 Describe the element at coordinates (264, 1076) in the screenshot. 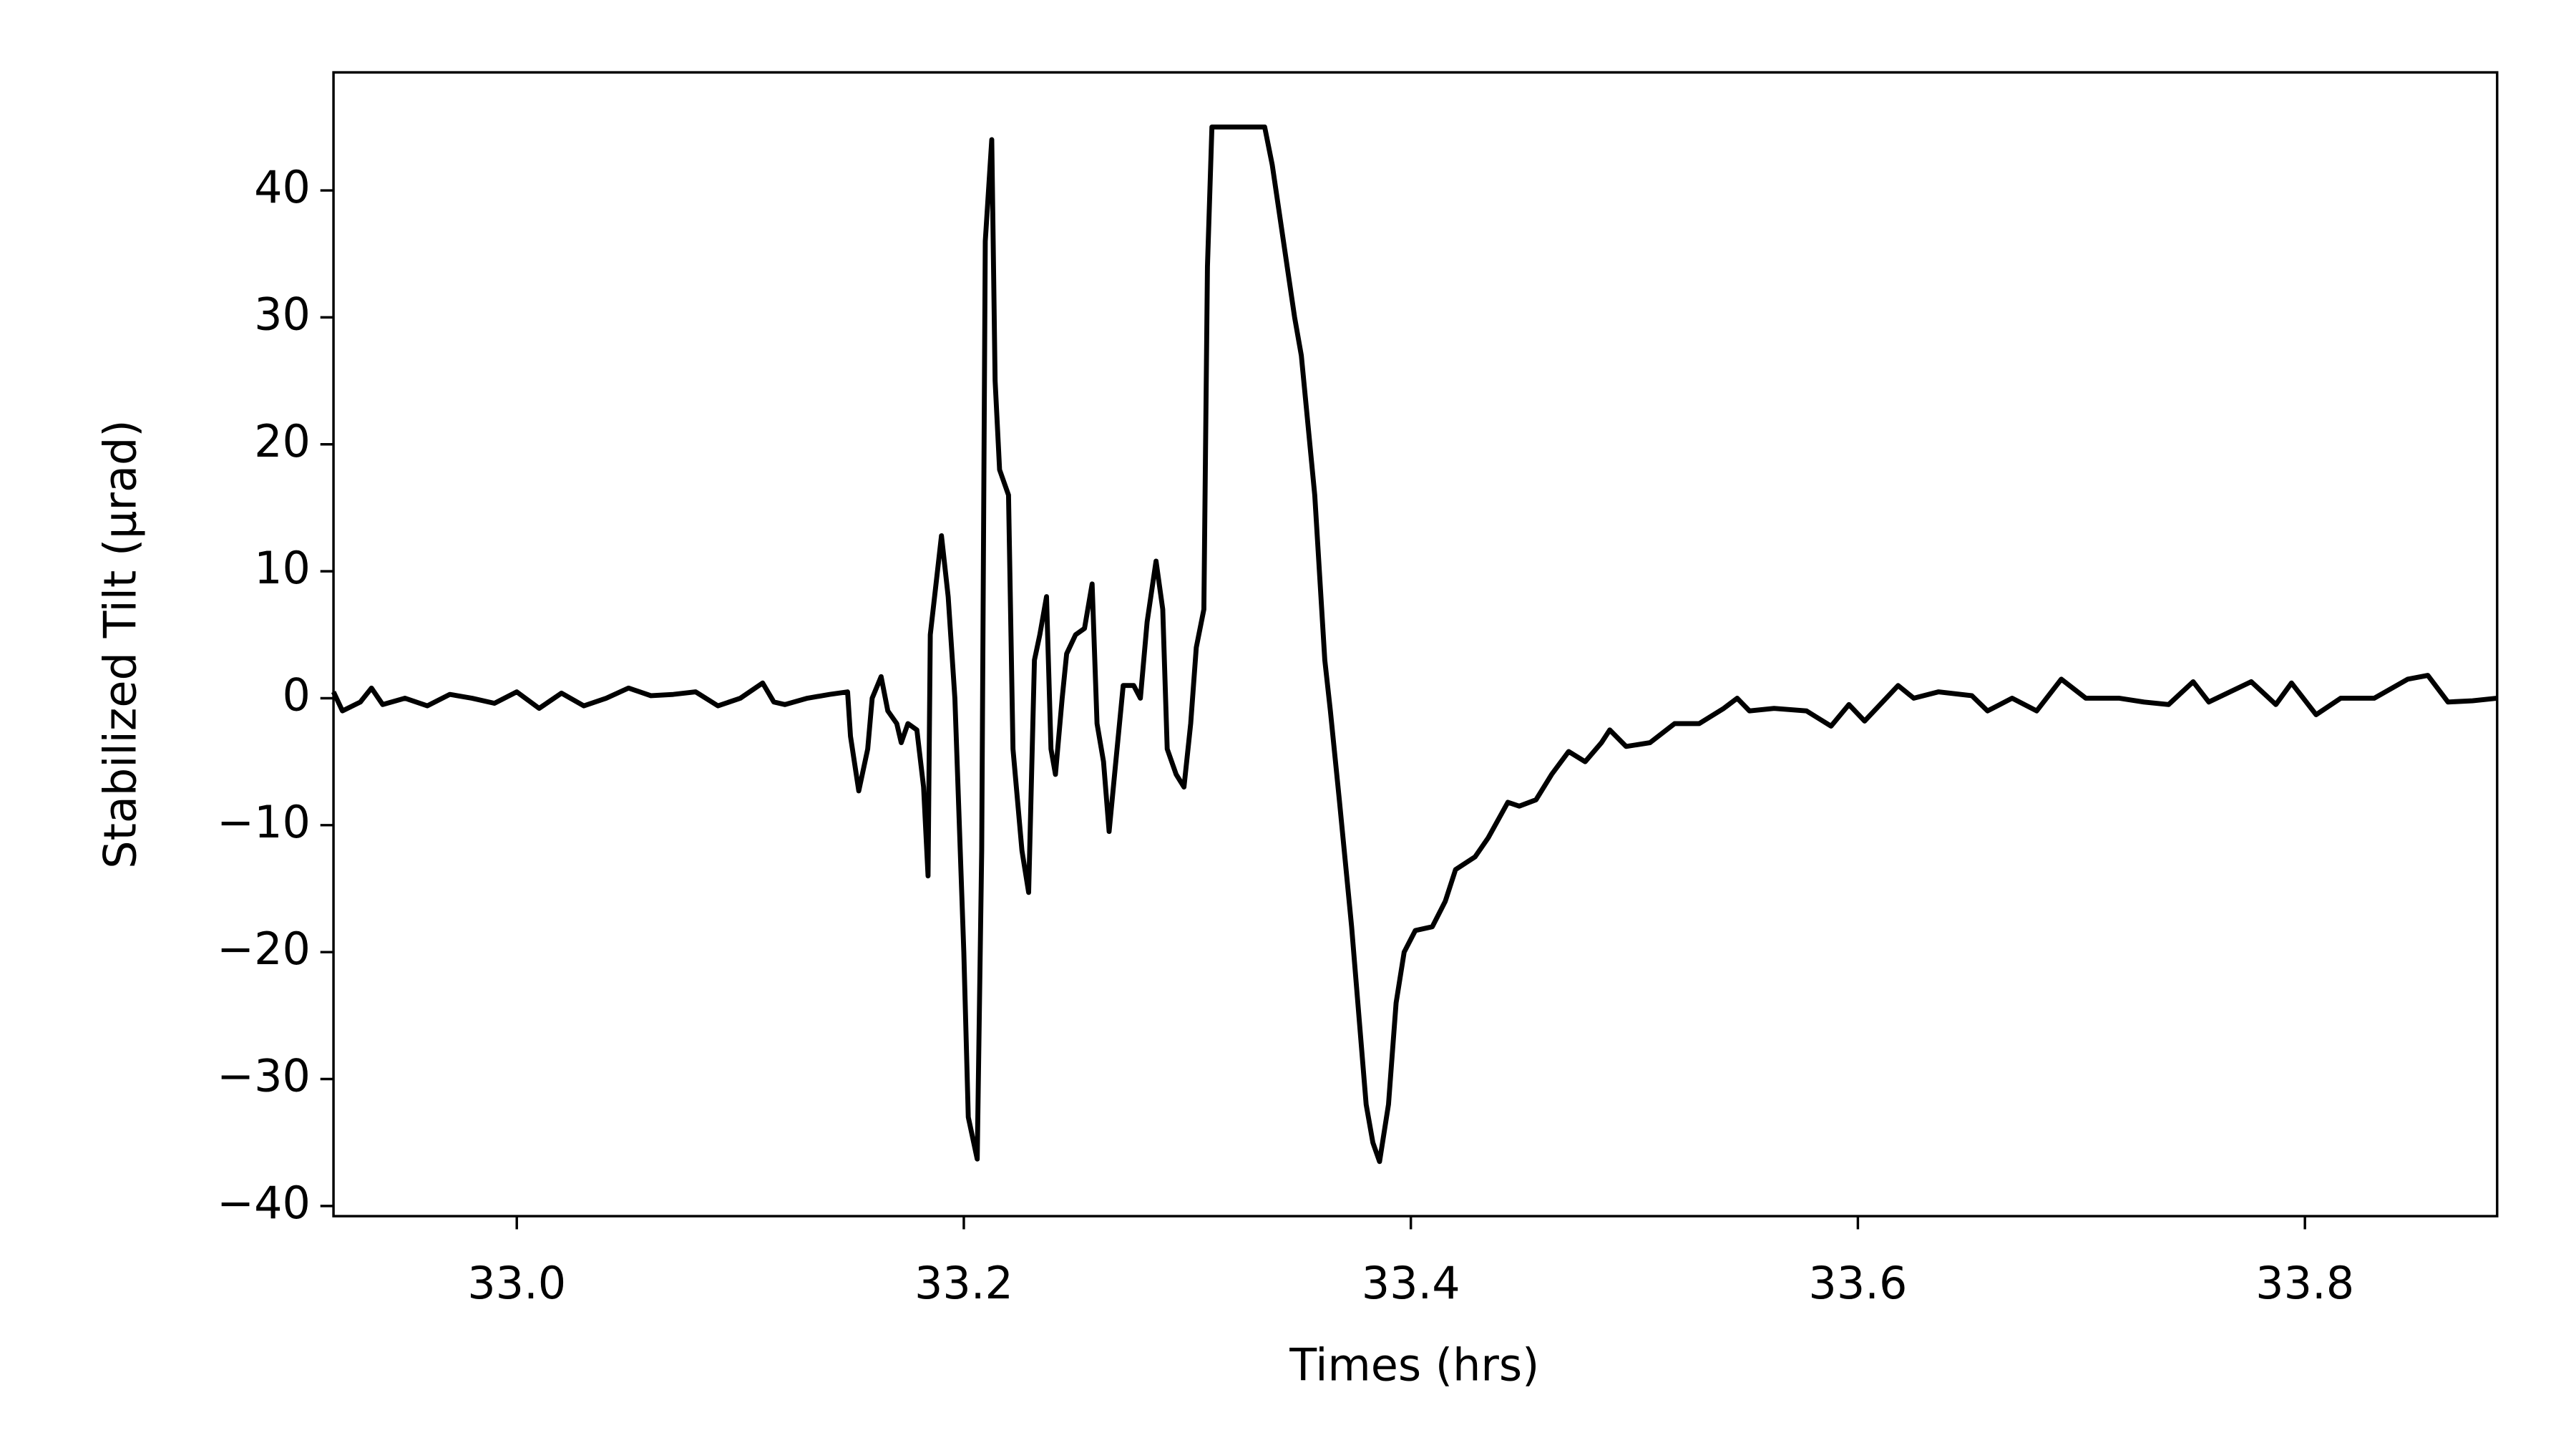

I see `y-tick-label: −30` at that location.